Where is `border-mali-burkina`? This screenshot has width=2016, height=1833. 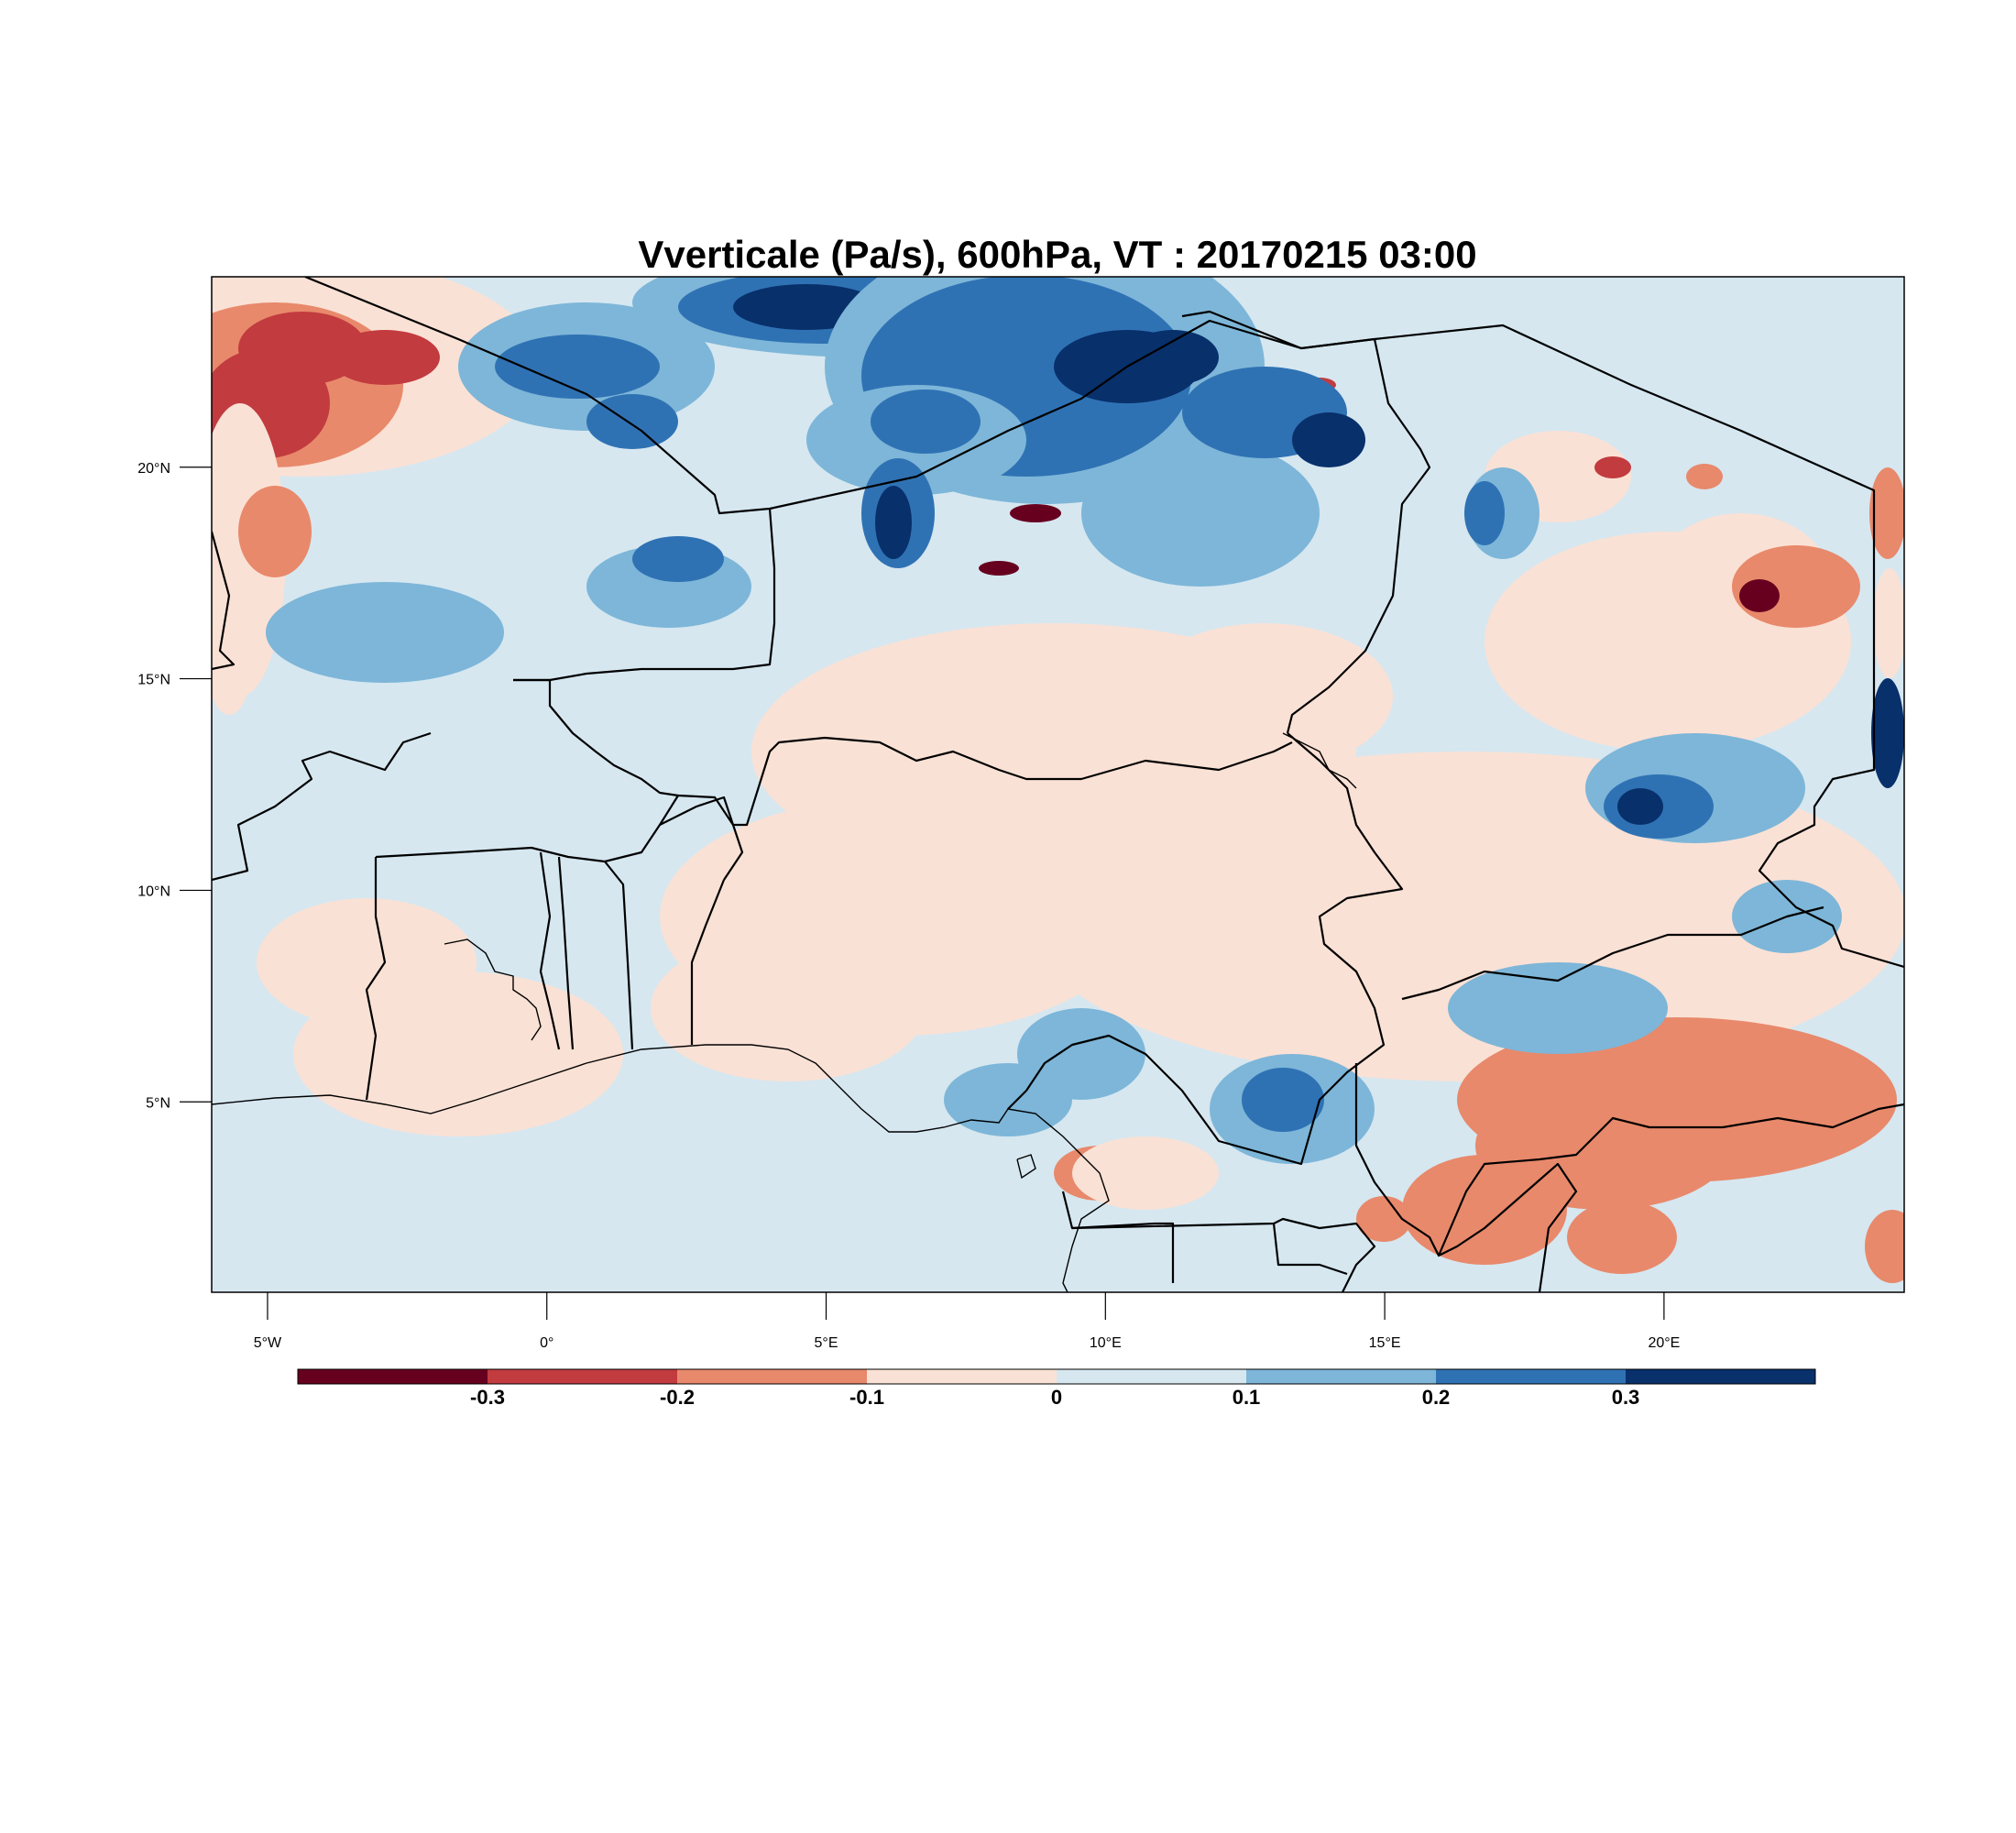
border-mali-burkina is located at coordinates (596, 737).